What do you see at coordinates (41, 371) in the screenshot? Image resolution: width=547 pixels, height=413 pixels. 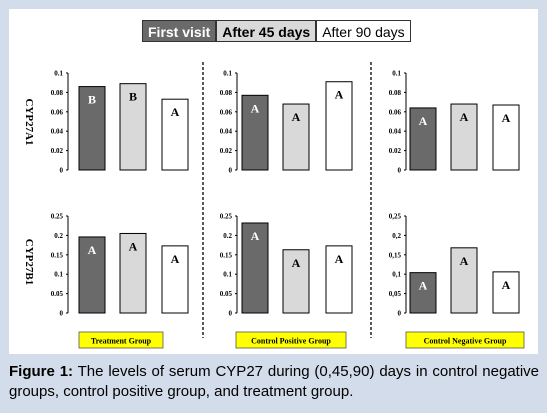 I see `caption-prefix: Figure 1:` at bounding box center [41, 371].